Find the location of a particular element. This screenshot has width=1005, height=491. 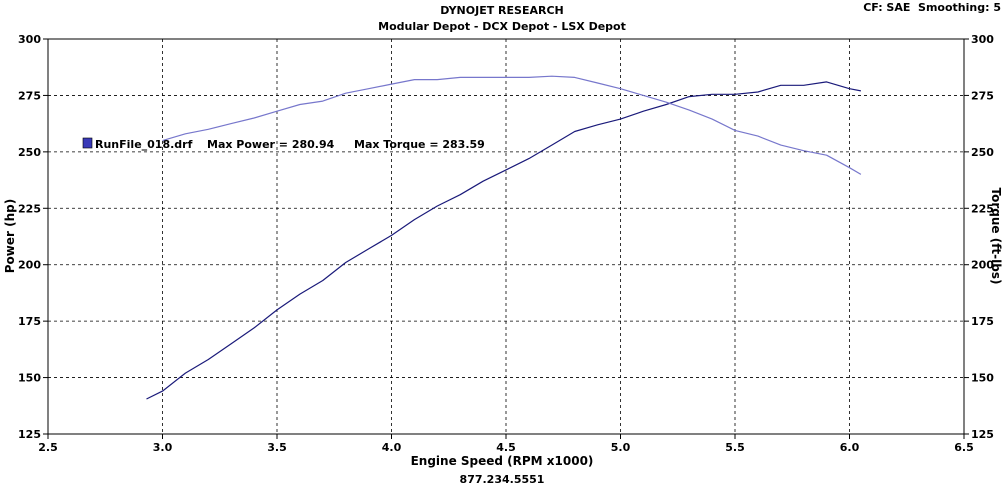

y-tick-label-left: 250 is located at coordinates (29, 152).